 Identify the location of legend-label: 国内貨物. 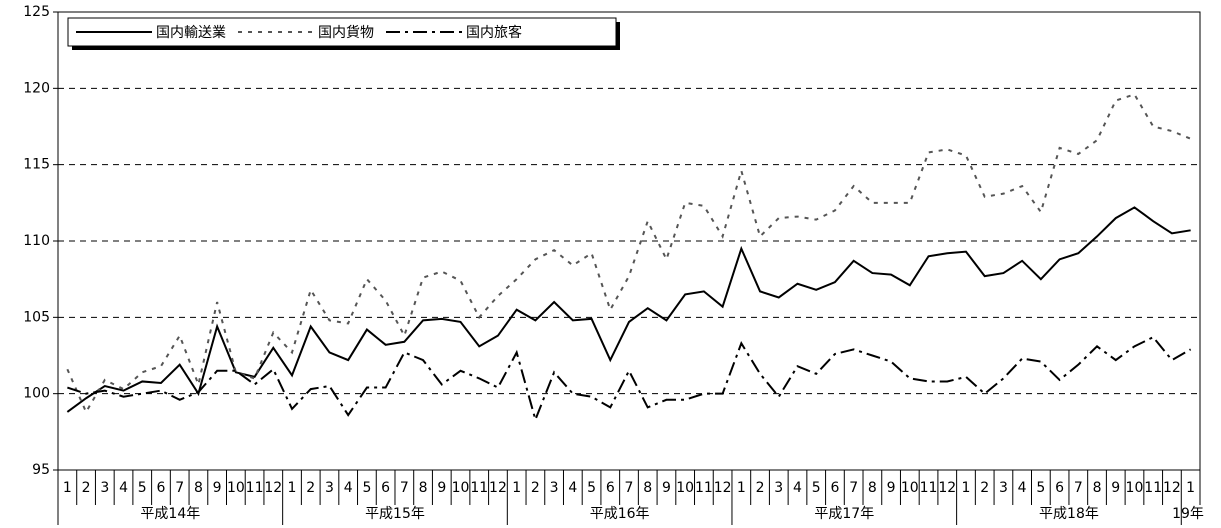
(346, 32).